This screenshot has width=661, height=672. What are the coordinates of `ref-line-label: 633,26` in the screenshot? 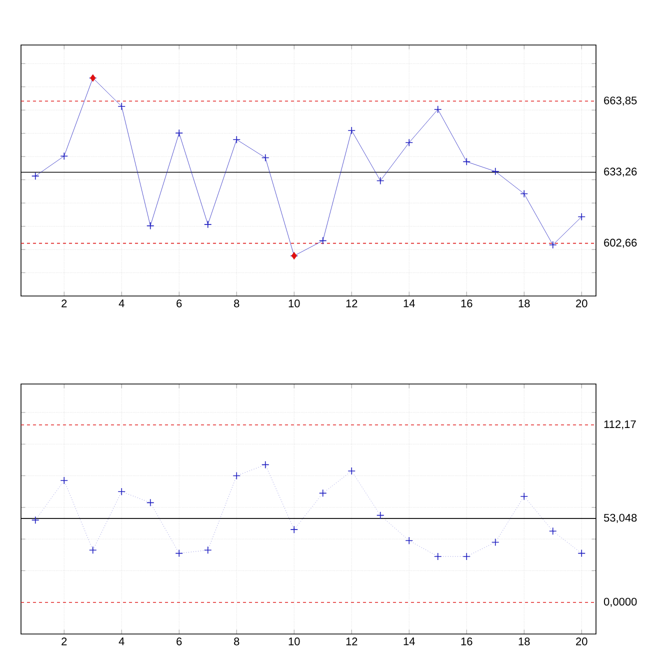 It's located at (620, 172).